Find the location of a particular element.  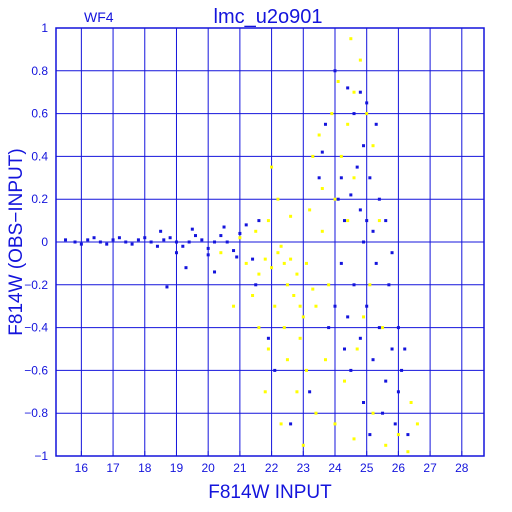

chart-title: lmc_u2o901 is located at coordinates (268, 17).